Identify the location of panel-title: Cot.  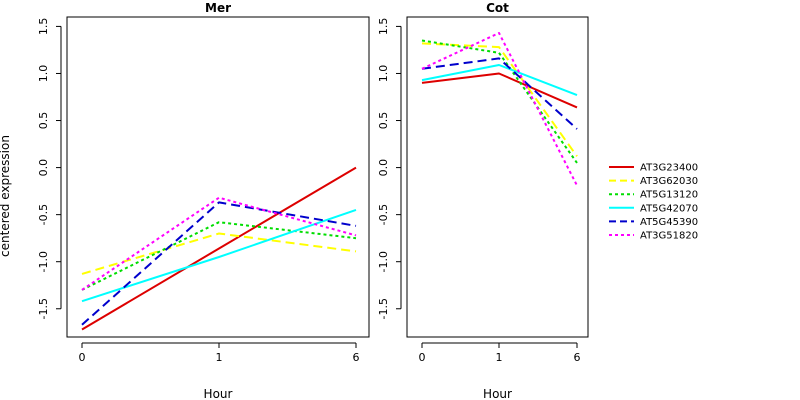
(497, 8).